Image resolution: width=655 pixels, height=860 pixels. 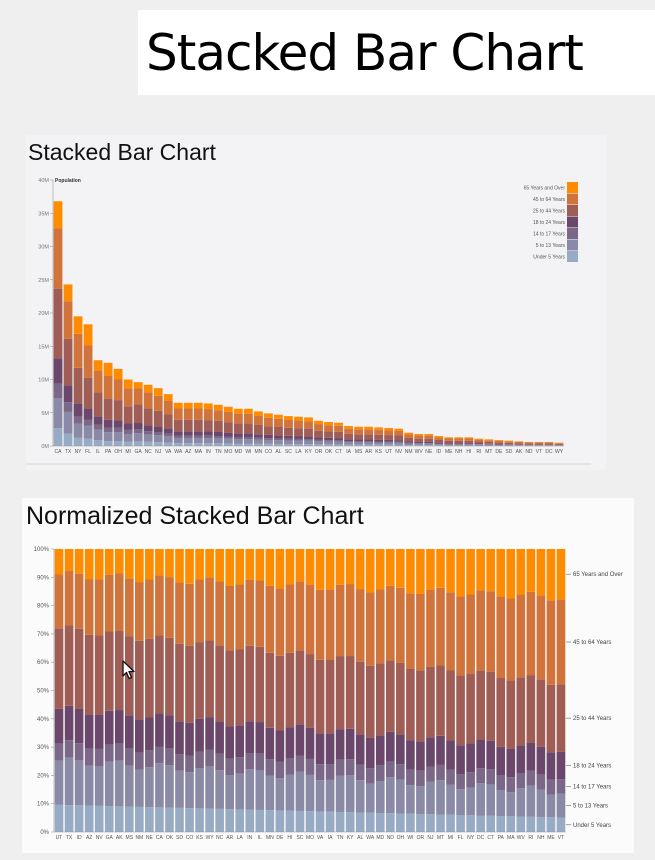 What do you see at coordinates (270, 838) in the screenshot?
I see `x-tick-label: MN` at bounding box center [270, 838].